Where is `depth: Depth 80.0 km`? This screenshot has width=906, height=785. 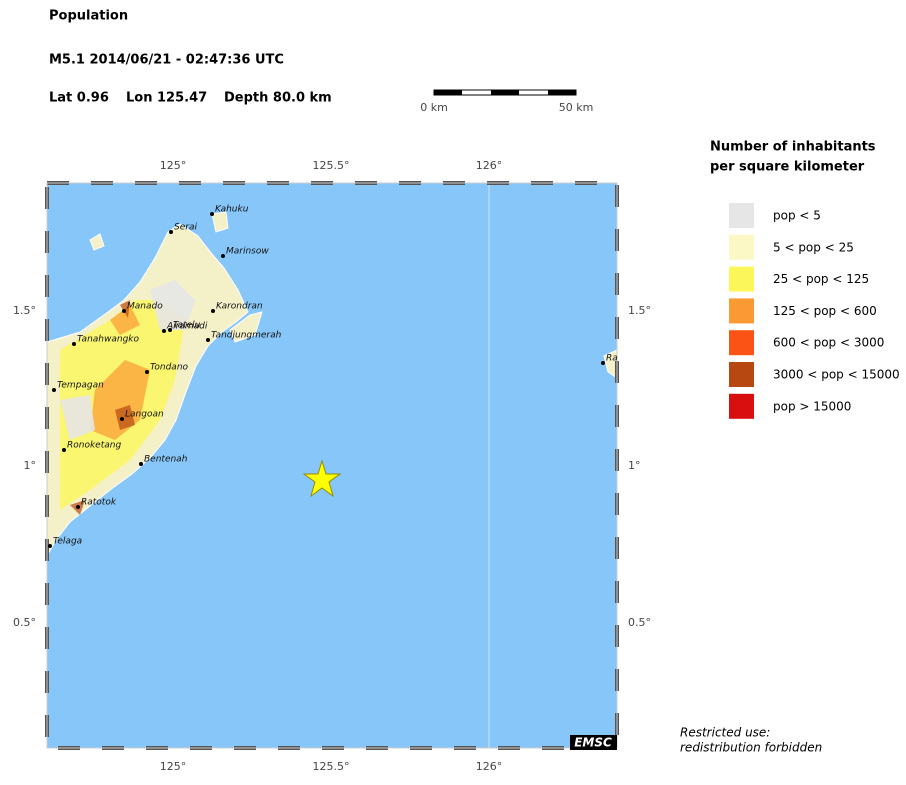
depth: Depth 80.0 km is located at coordinates (278, 98).